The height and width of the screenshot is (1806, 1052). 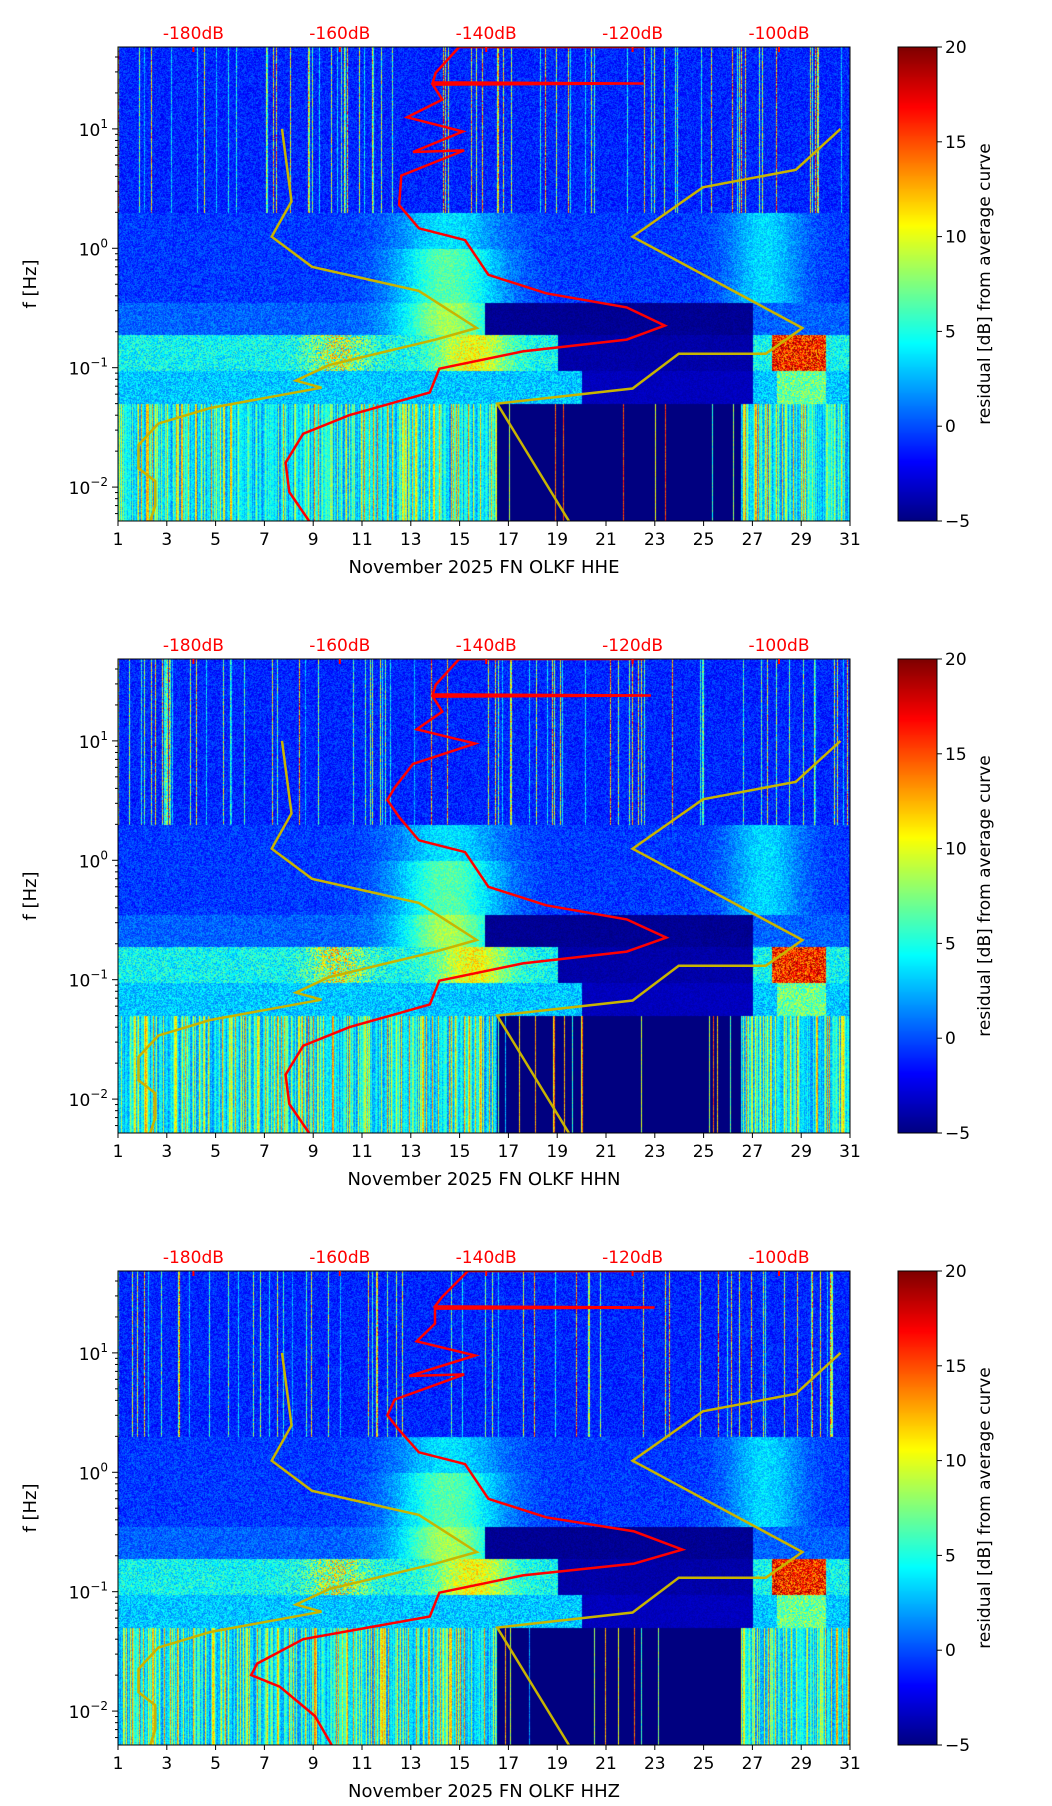 I want to click on x-axis-label: November 2025 FN OLKF HHN, so click(x=483, y=1179).